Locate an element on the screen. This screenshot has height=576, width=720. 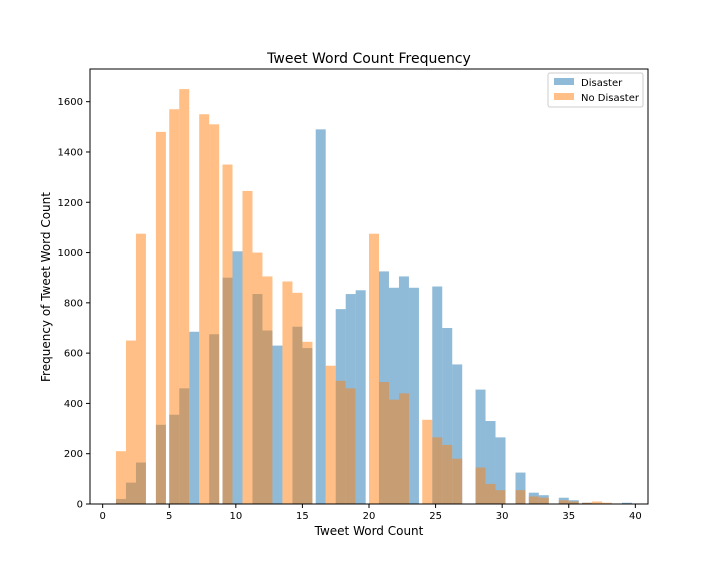
legend-swatch-disaster is located at coordinates (564, 81).